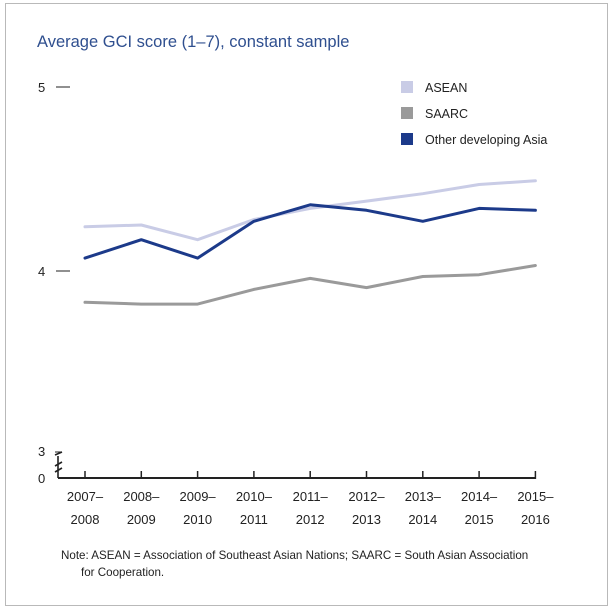 The width and height of the screenshot is (615, 612). Describe the element at coordinates (85, 496) in the screenshot. I see `x-tick-label: 2007–` at that location.